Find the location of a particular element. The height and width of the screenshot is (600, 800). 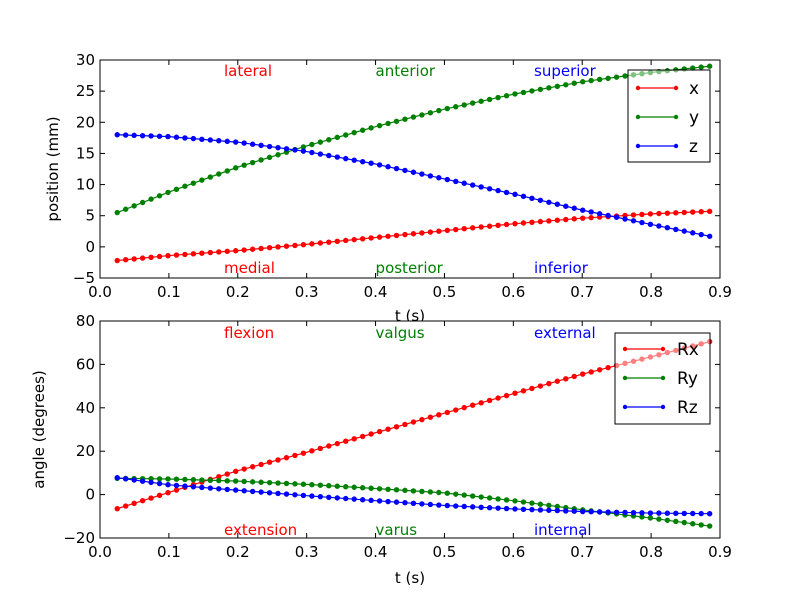

annotation-top: flexion is located at coordinates (249, 333).